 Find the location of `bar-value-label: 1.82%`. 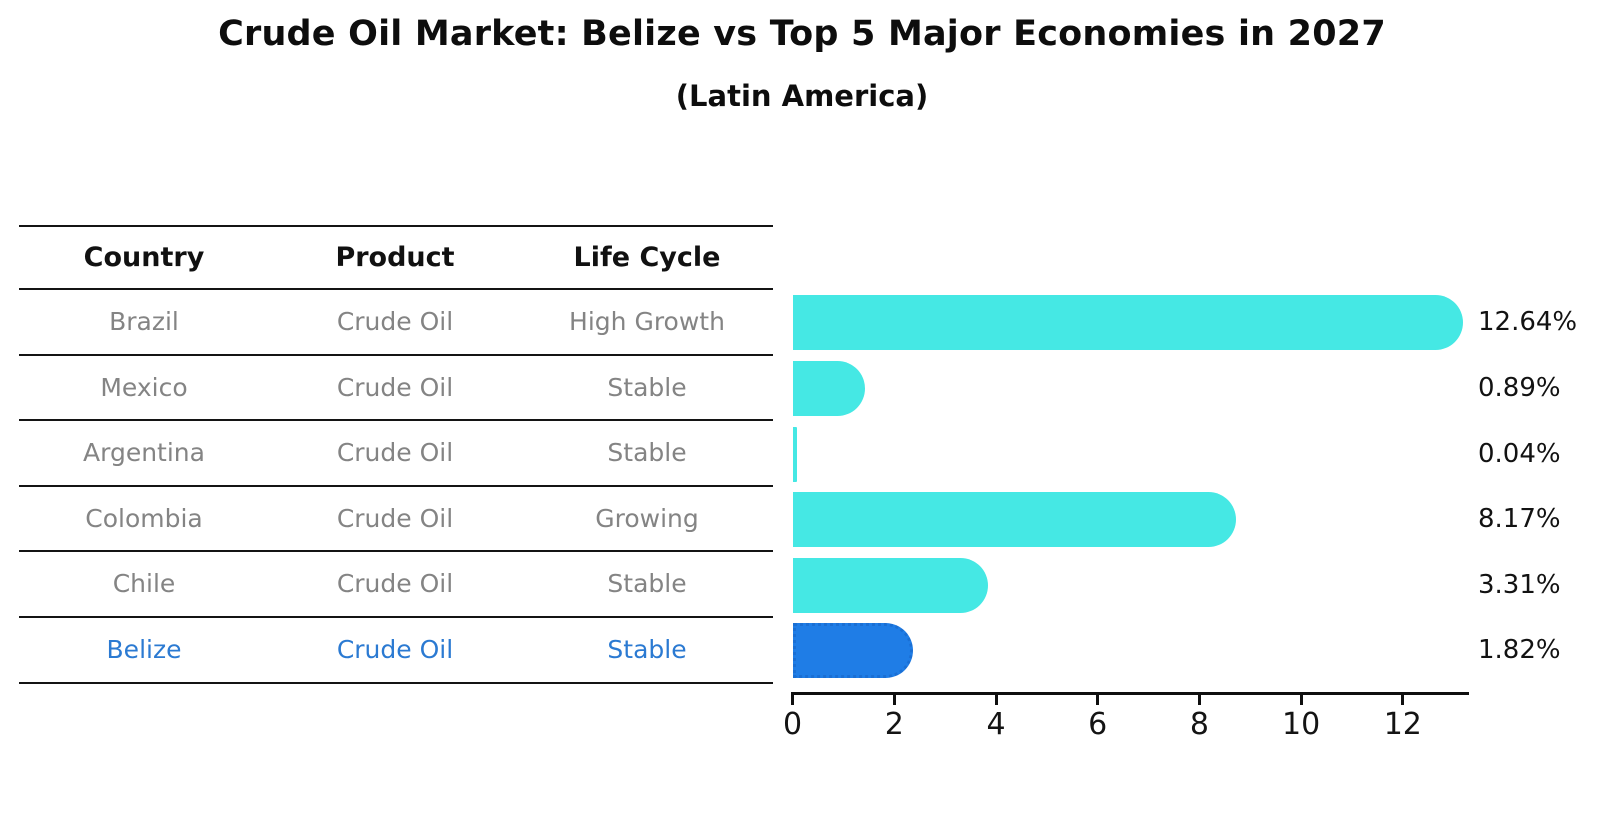

bar-value-label: 1.82% is located at coordinates (1519, 650).